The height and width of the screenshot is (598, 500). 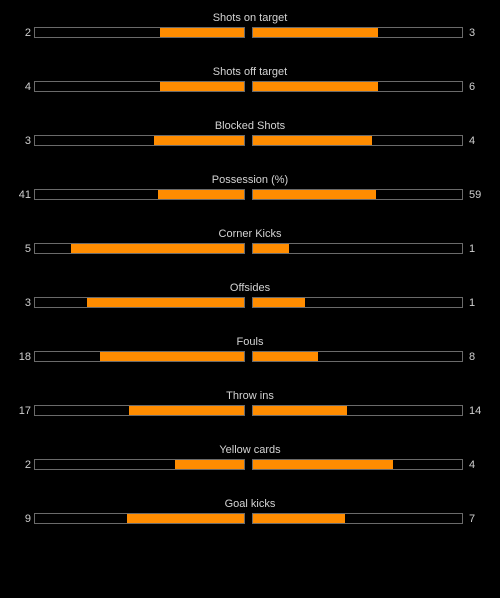 I want to click on stat-row: Blocked Shots 3 4, so click(x=250, y=146).